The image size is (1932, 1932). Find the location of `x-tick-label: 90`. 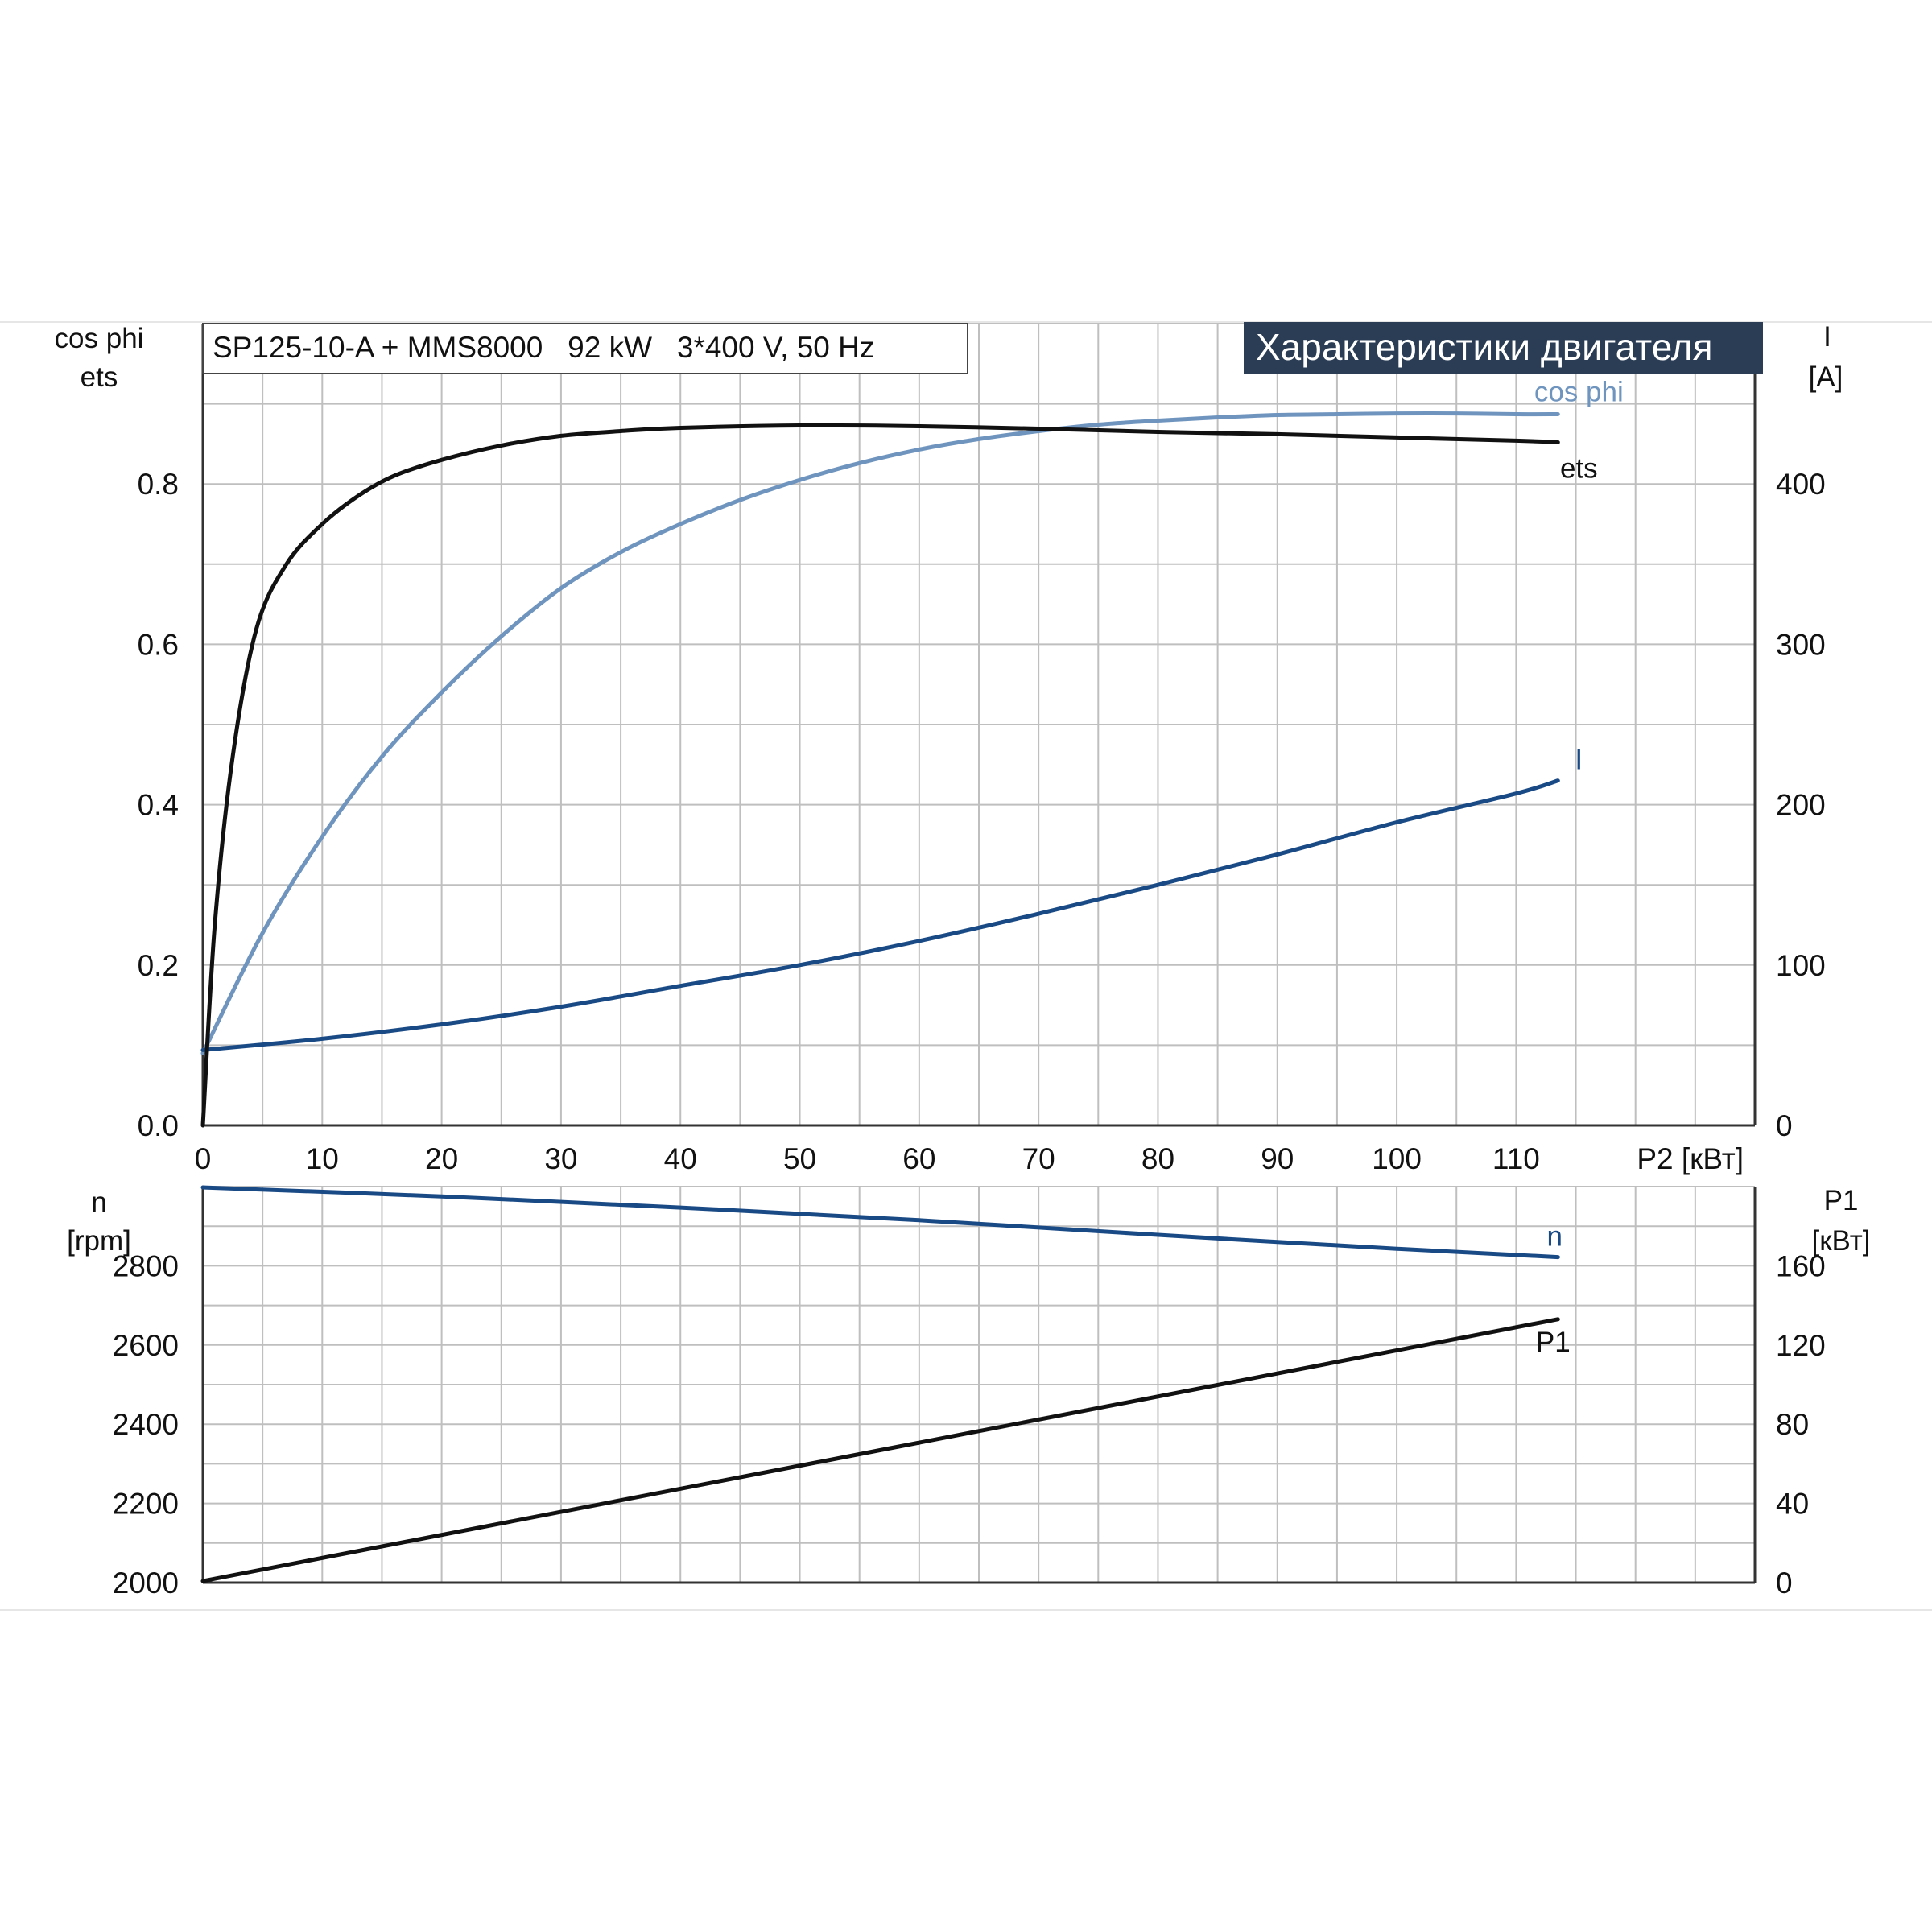

x-tick-label: 90 is located at coordinates (1277, 1158).